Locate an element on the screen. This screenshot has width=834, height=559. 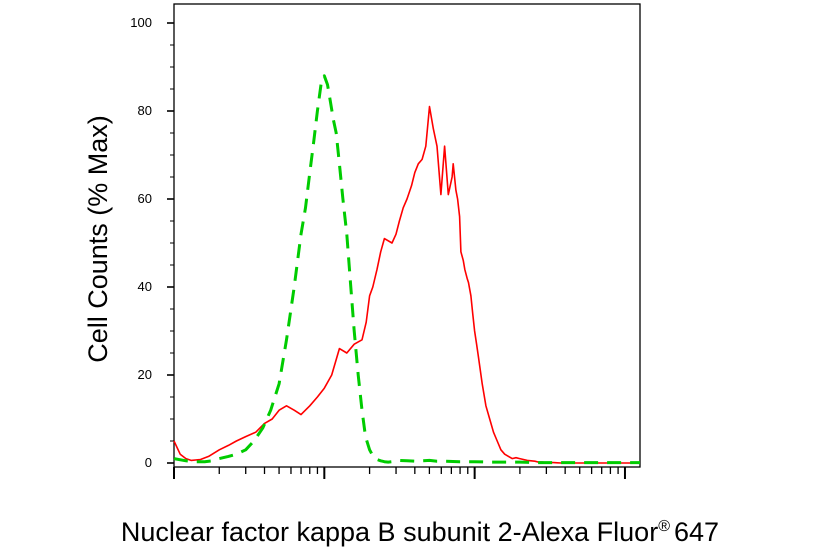
y-tick-label: 20 is located at coordinates (145, 374).